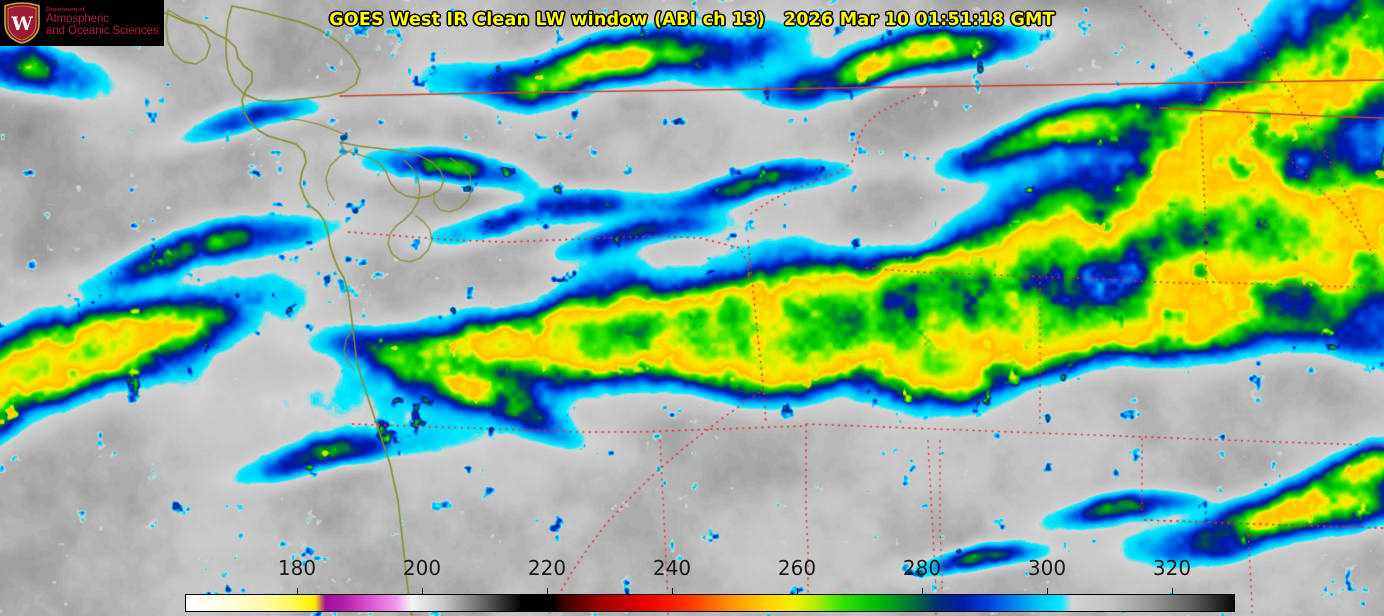 The width and height of the screenshot is (1384, 616). I want to click on logo-line-2: and Oceanic Sciences, so click(102, 30).